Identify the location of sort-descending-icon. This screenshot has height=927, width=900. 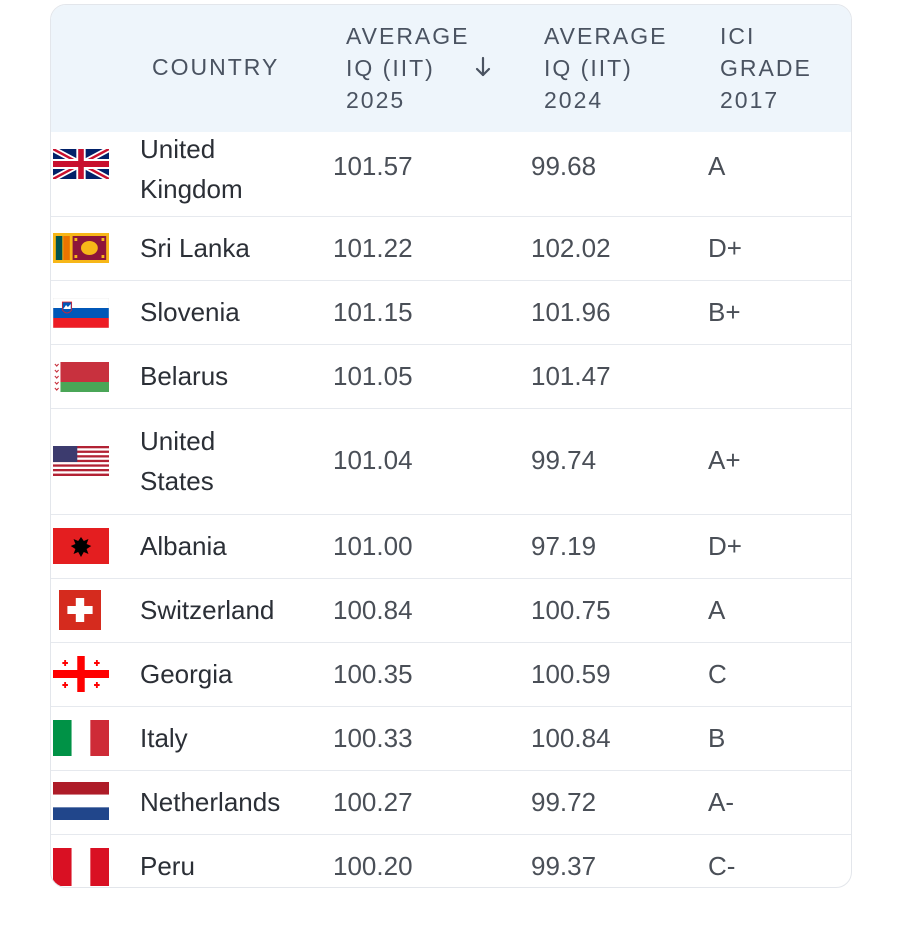
(483, 67).